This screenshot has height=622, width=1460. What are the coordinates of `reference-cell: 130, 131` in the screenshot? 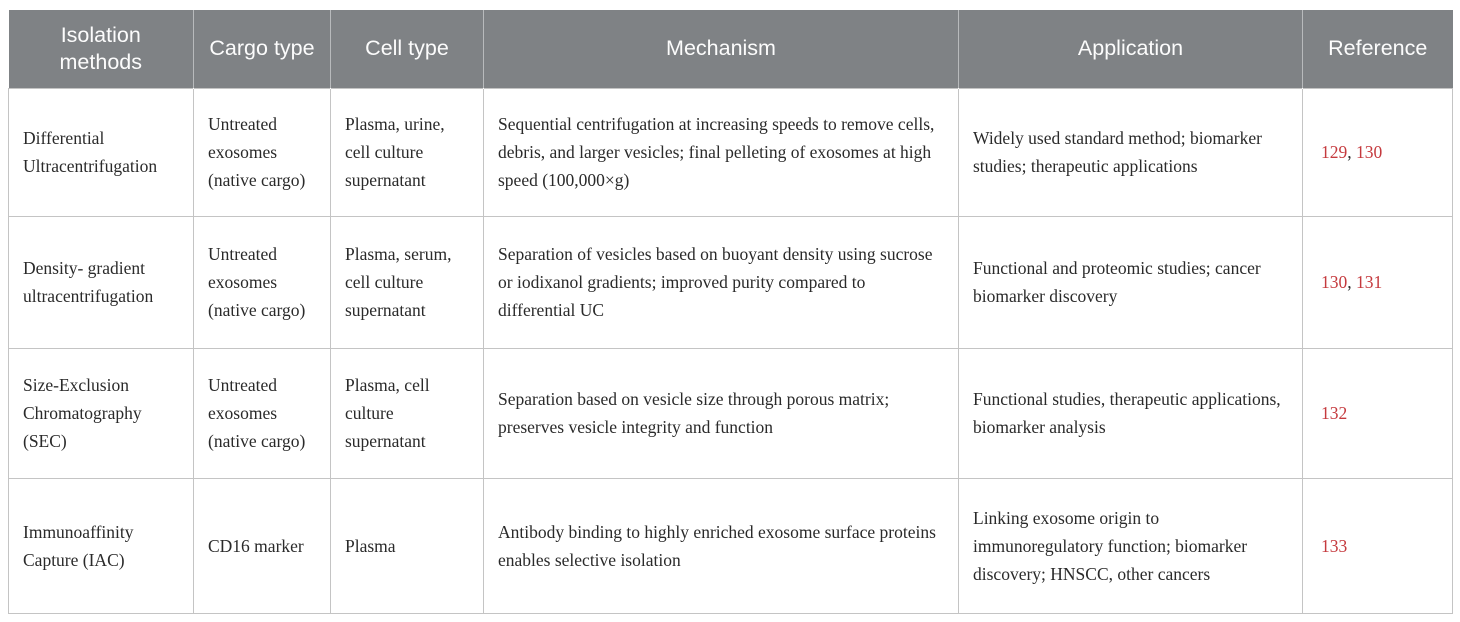 It's located at (1377, 282).